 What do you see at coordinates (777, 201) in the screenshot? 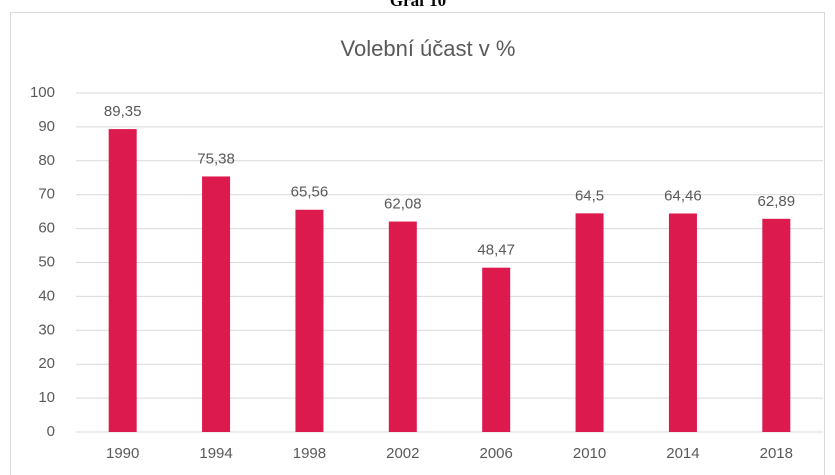
I see `data-label: 62,89` at bounding box center [777, 201].